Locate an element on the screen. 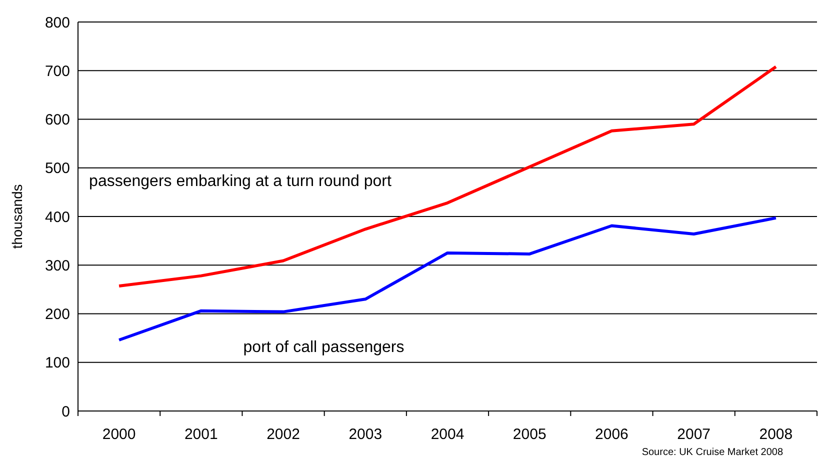 The height and width of the screenshot is (457, 823). x-tick-label: 2002 is located at coordinates (283, 434).